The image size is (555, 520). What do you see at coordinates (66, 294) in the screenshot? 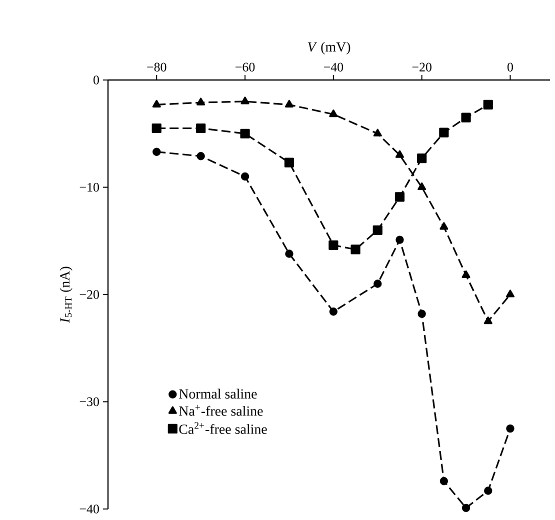
I see `y-axis-title: I$_{5-HT}$ (nA)` at bounding box center [66, 294].